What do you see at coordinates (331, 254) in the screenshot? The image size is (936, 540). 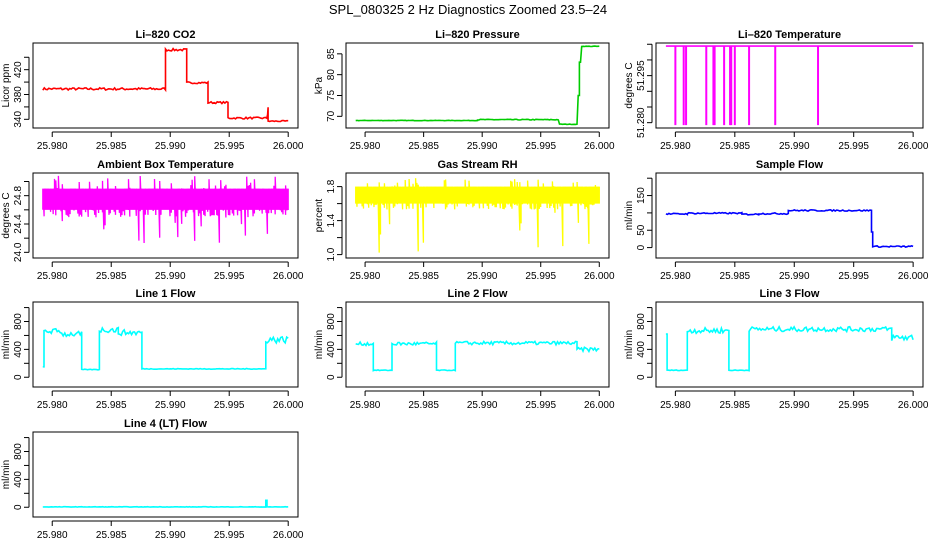 I see `y-tick-label: 1.0` at bounding box center [331, 254].